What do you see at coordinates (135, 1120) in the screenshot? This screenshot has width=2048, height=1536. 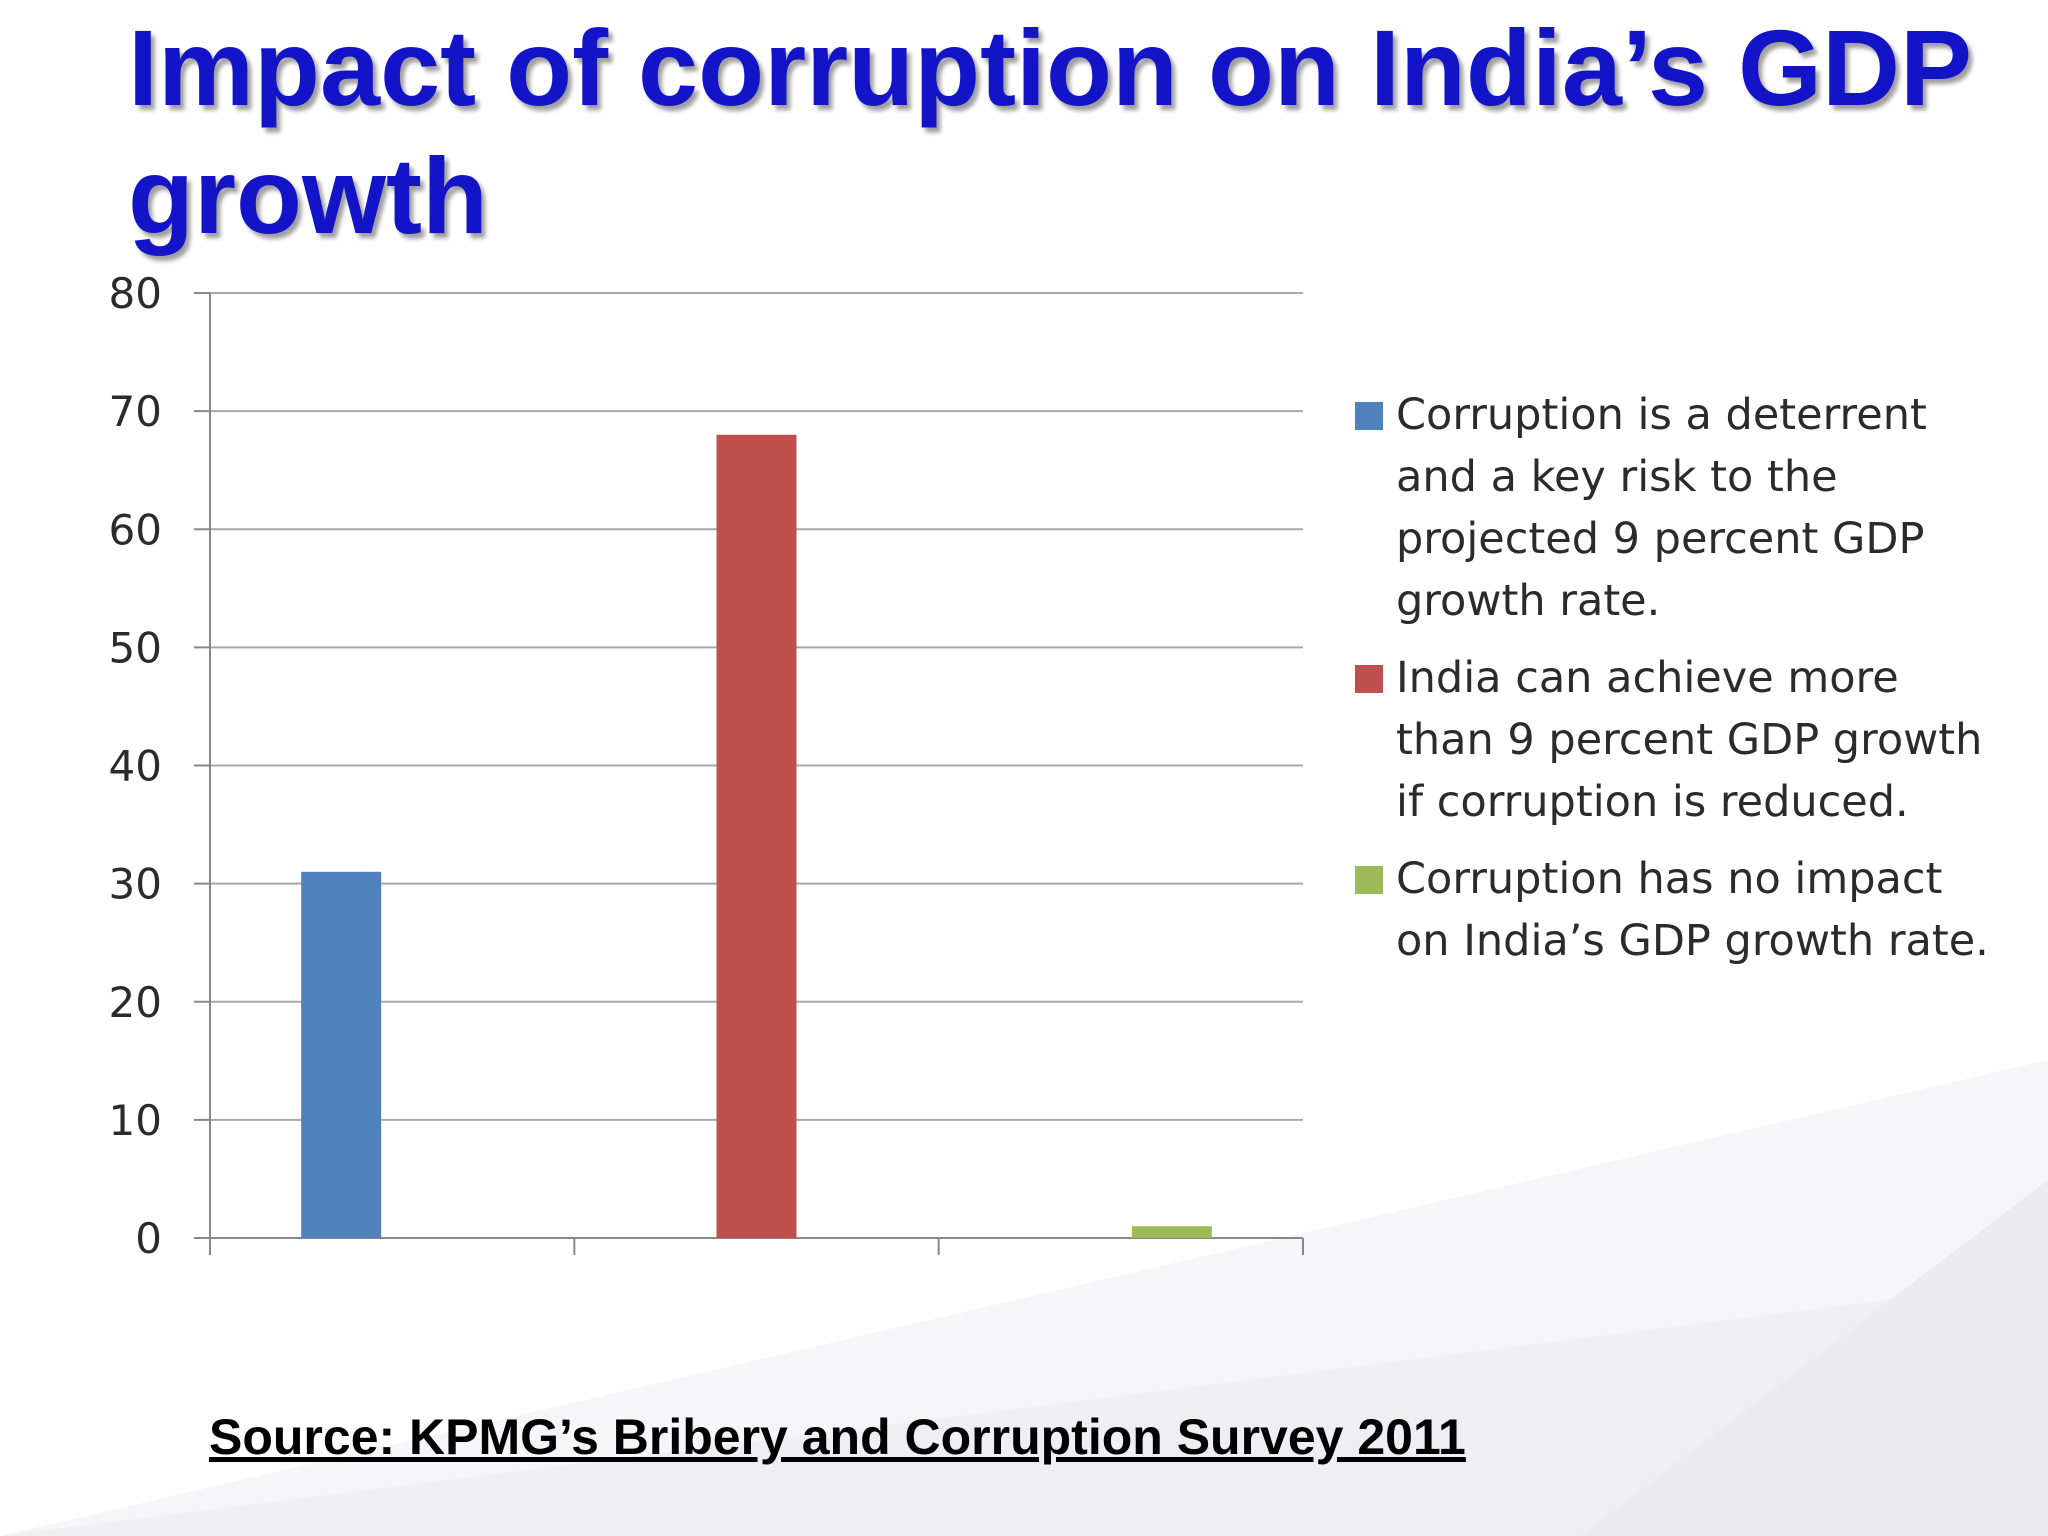 I see `y-tick-label: 10` at bounding box center [135, 1120].